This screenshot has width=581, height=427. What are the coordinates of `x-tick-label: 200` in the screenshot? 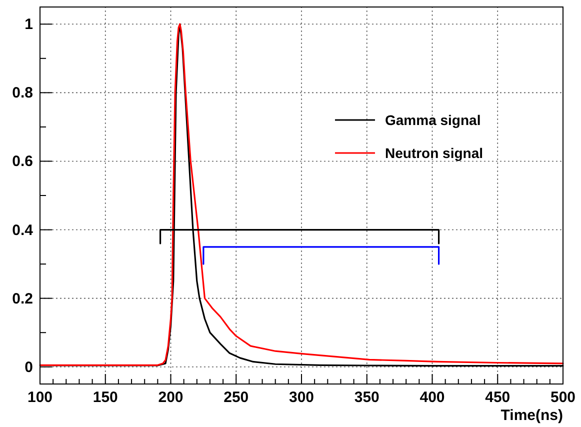 It's located at (171, 397).